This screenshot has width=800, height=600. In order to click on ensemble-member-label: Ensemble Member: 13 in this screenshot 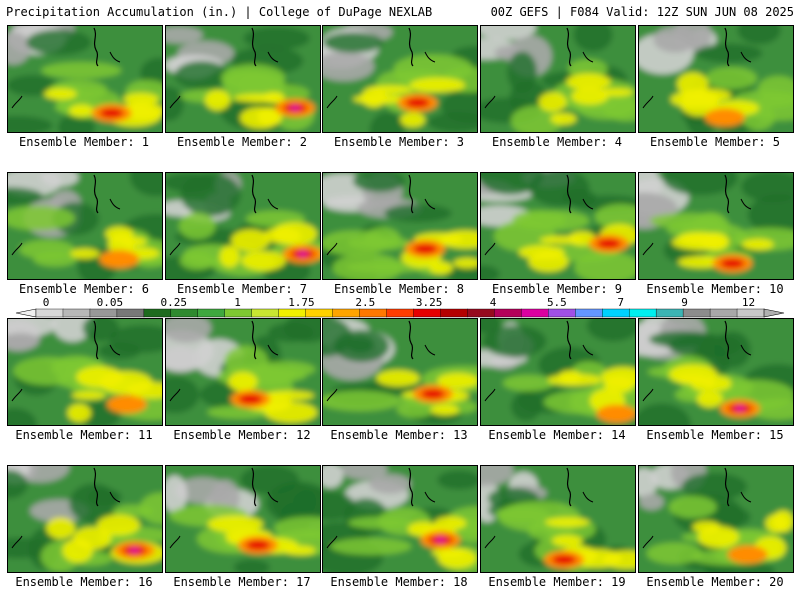, I will do `click(399, 435)`.